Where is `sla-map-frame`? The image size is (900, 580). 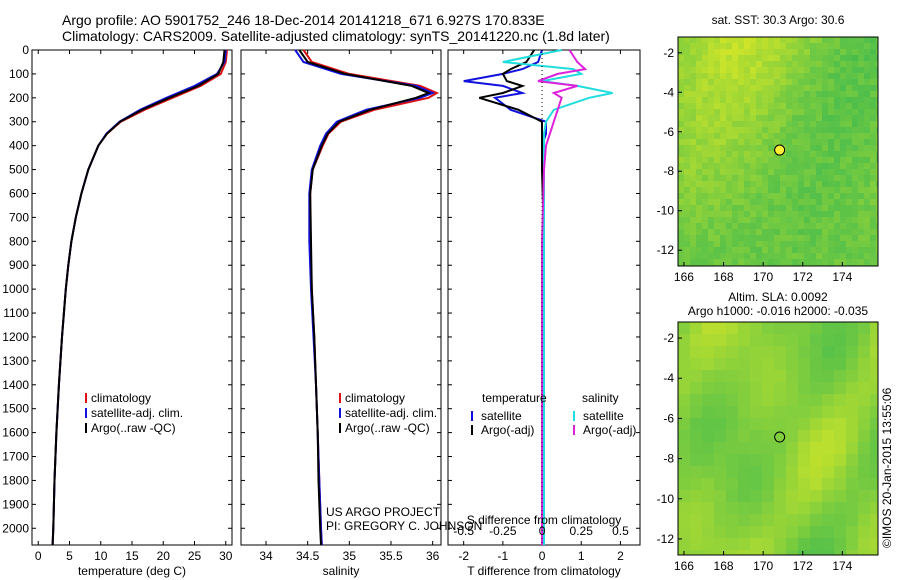
sla-map-frame is located at coordinates (778, 438).